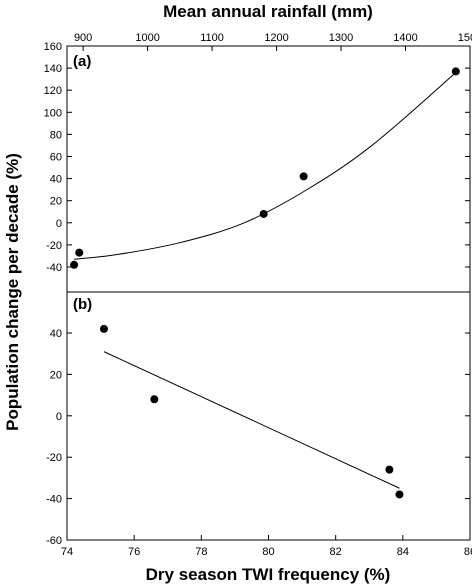 The image size is (472, 586). What do you see at coordinates (212, 38) in the screenshot?
I see `x-tick-label: 1100` at bounding box center [212, 38].